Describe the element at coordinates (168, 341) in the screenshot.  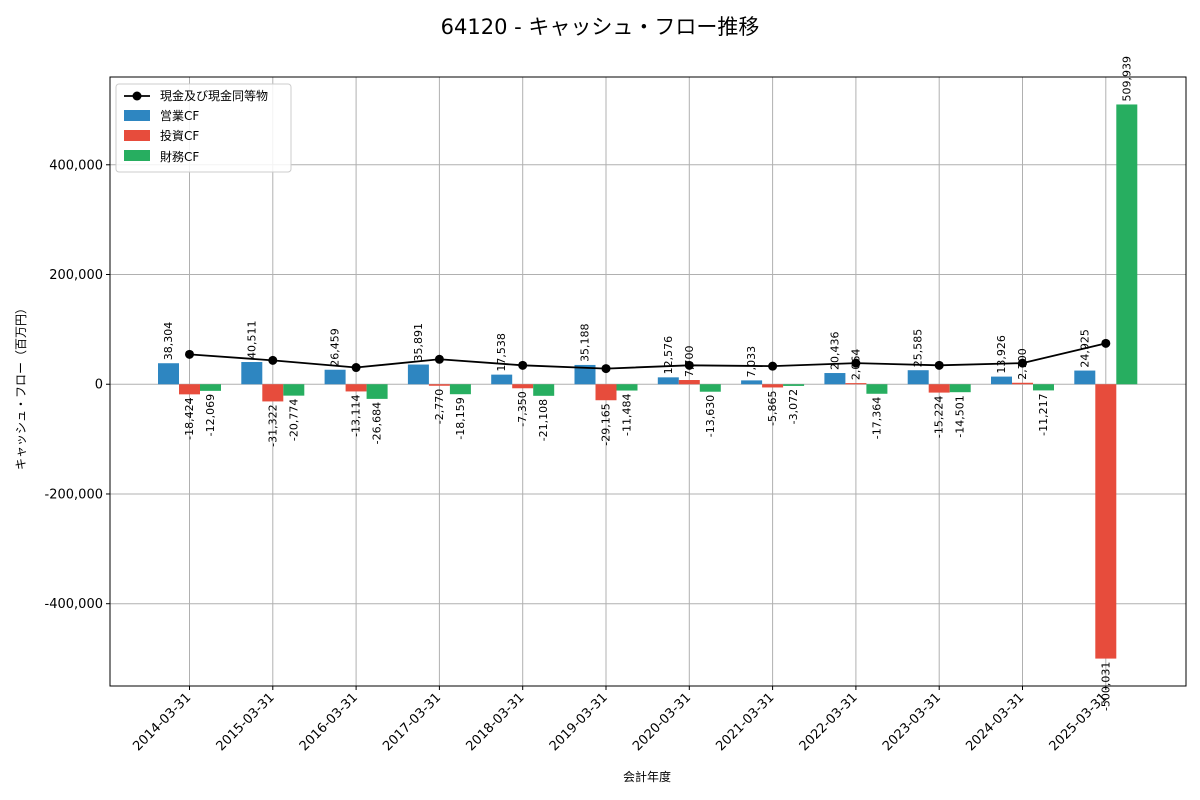
I see `data-label: 38,304` at that location.